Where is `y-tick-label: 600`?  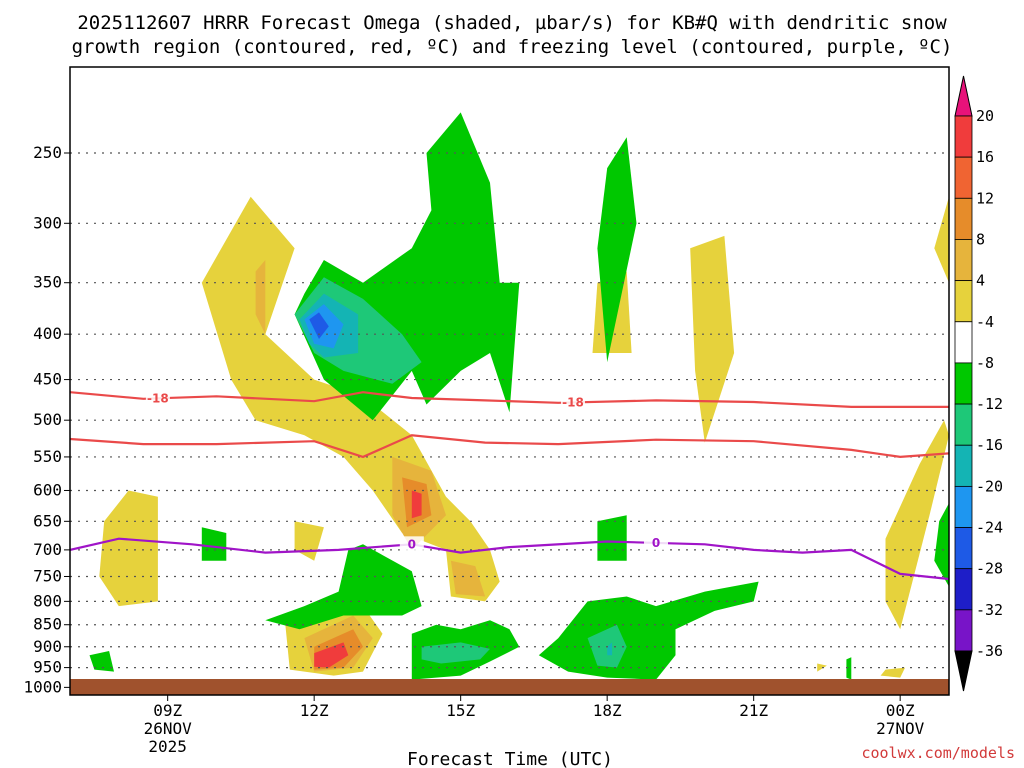
y-tick-label: 600 is located at coordinates (47, 489).